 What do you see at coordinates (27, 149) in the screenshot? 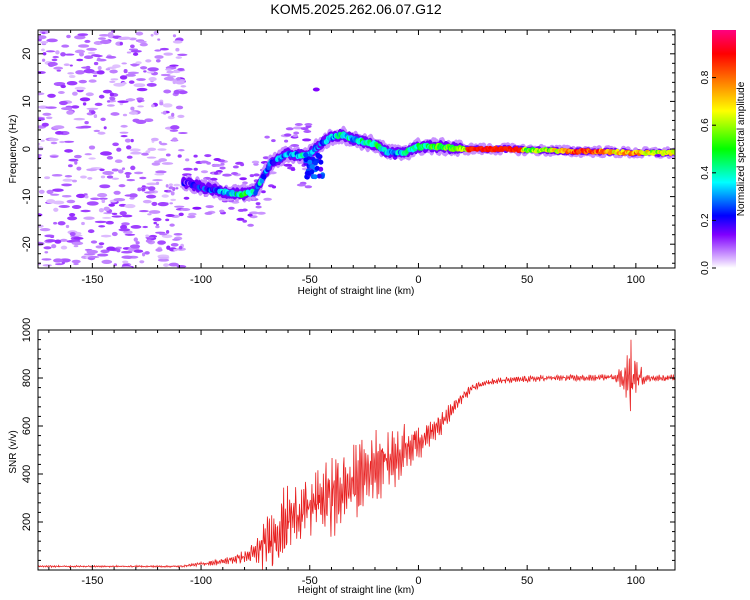
I see `y-tick-label: 0` at bounding box center [27, 149].